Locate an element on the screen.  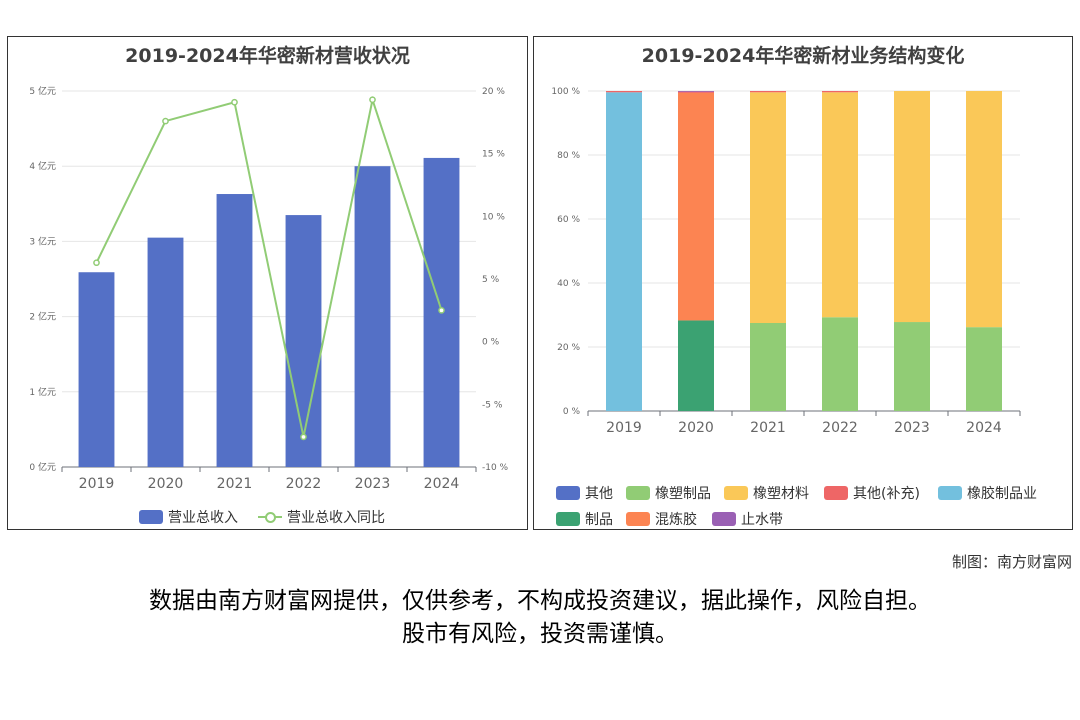
legend-label-waterstop: 止水带 is located at coordinates (762, 520).